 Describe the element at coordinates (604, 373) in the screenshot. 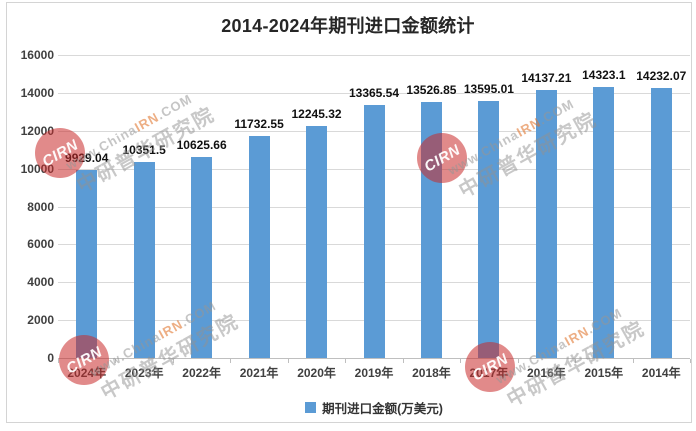

I see `x-axis-label: 2015年` at that location.